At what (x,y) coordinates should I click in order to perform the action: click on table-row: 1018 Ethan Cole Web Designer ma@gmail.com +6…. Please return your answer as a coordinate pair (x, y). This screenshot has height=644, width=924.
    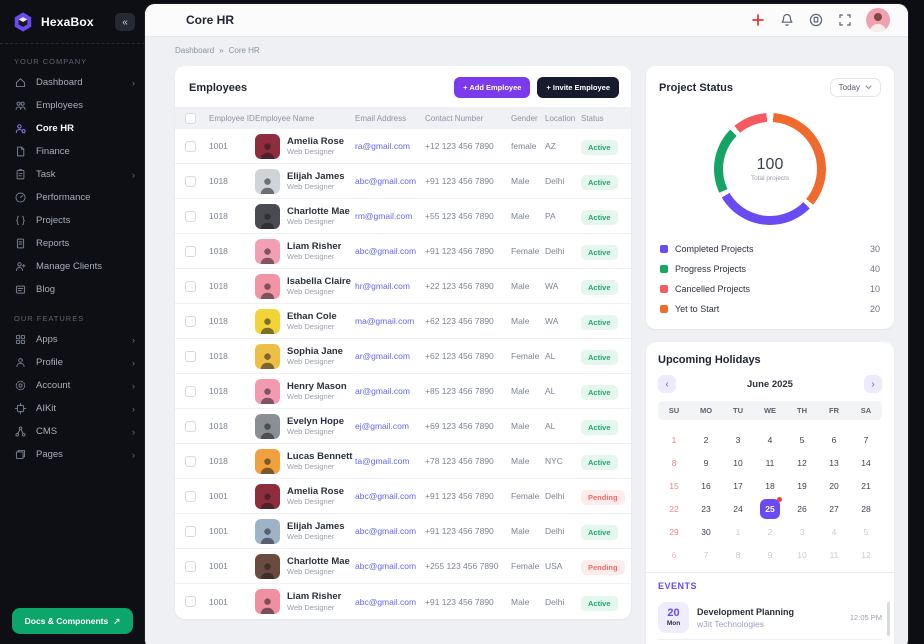
    Looking at the image, I should click on (403, 321).